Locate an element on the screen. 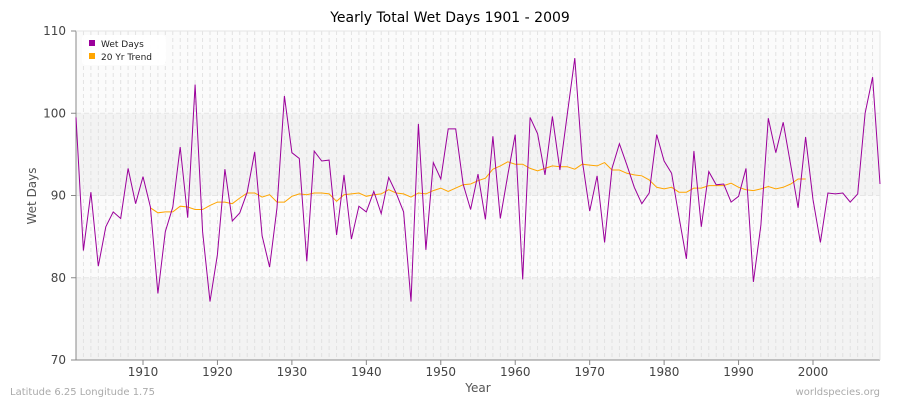 This screenshot has height=400, width=900. x-tick-label: 1930 is located at coordinates (292, 372).